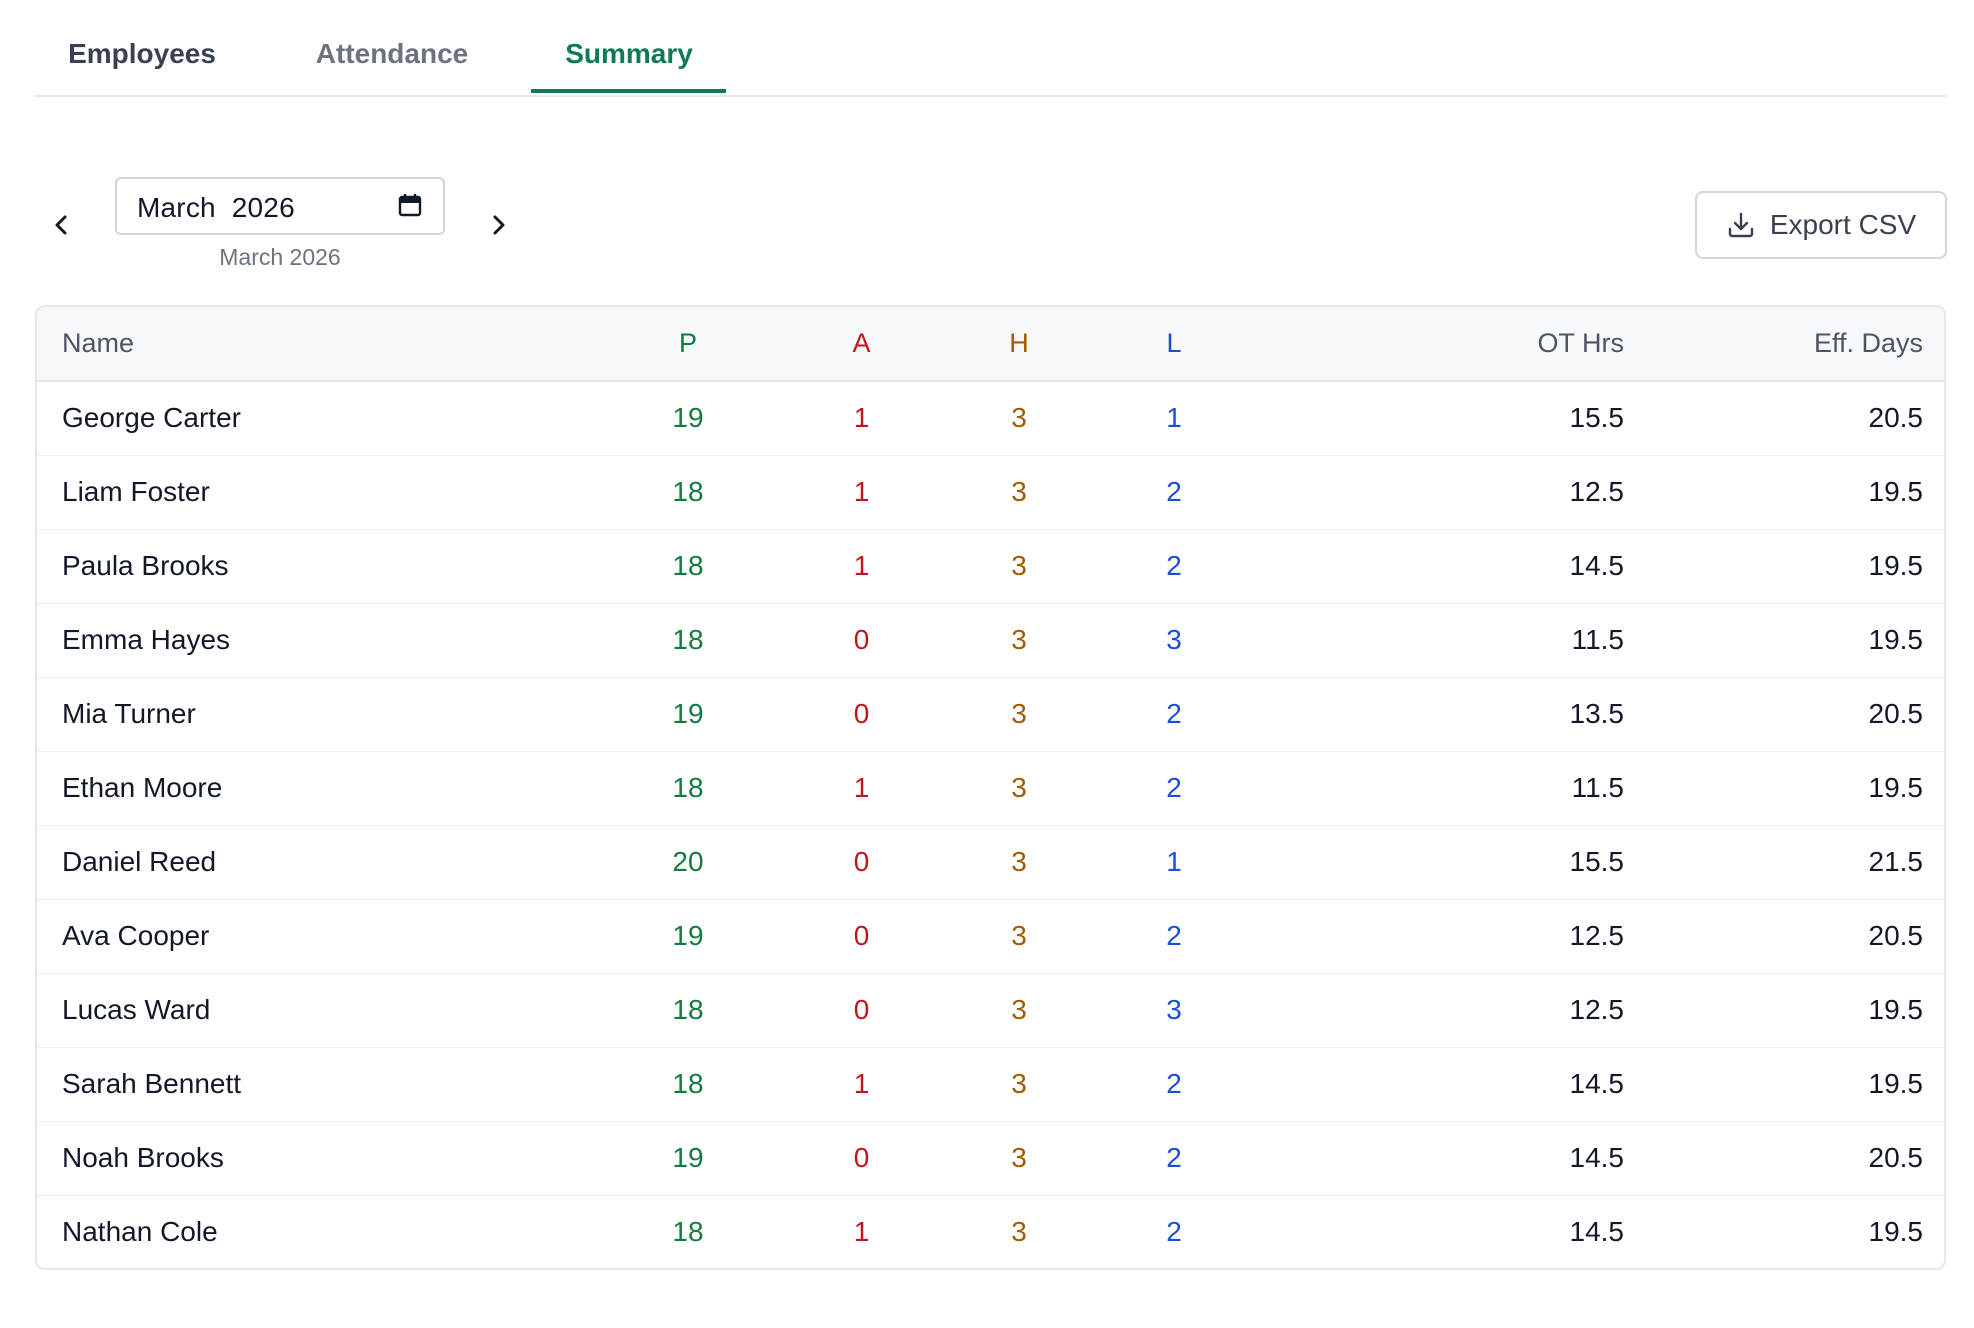 The image size is (1974, 1328). I want to click on export-csv-button: Export CSV, so click(1821, 225).